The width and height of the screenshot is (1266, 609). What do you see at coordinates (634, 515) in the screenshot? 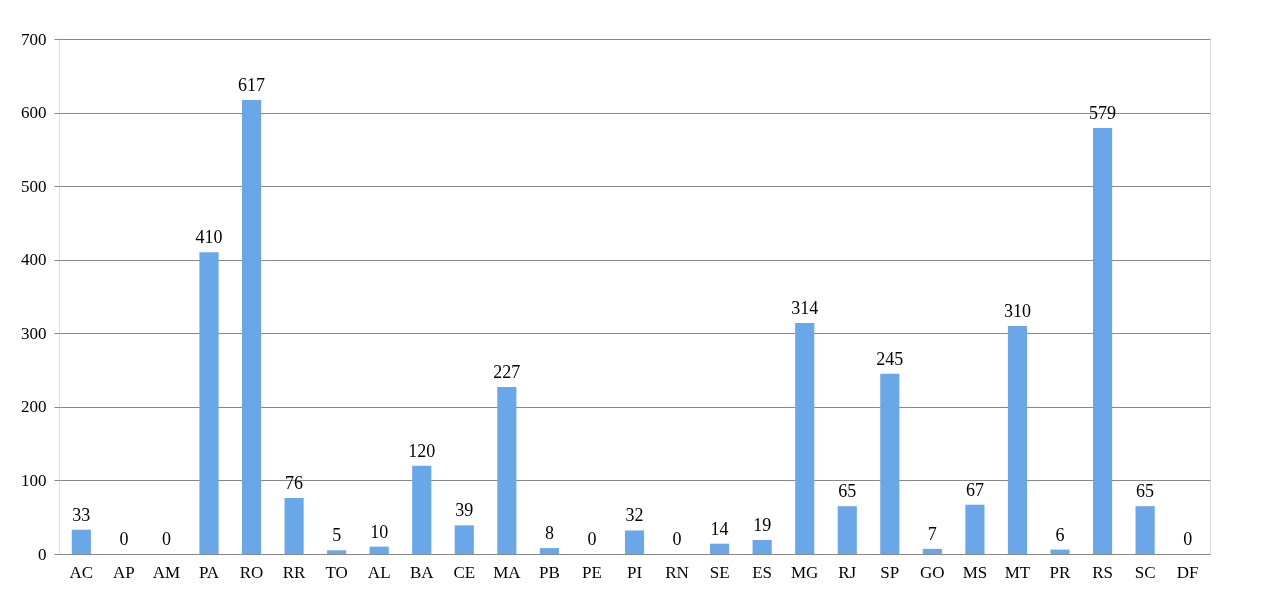
I see `data-label: 32` at bounding box center [634, 515].